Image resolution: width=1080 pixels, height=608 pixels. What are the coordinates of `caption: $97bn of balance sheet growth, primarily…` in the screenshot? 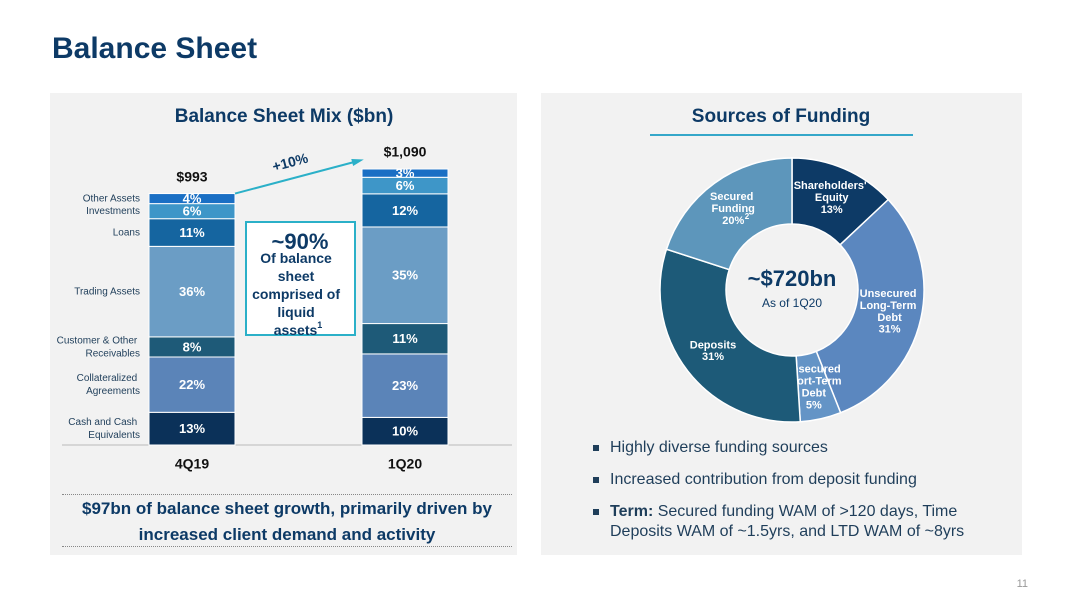 It's located at (287, 520).